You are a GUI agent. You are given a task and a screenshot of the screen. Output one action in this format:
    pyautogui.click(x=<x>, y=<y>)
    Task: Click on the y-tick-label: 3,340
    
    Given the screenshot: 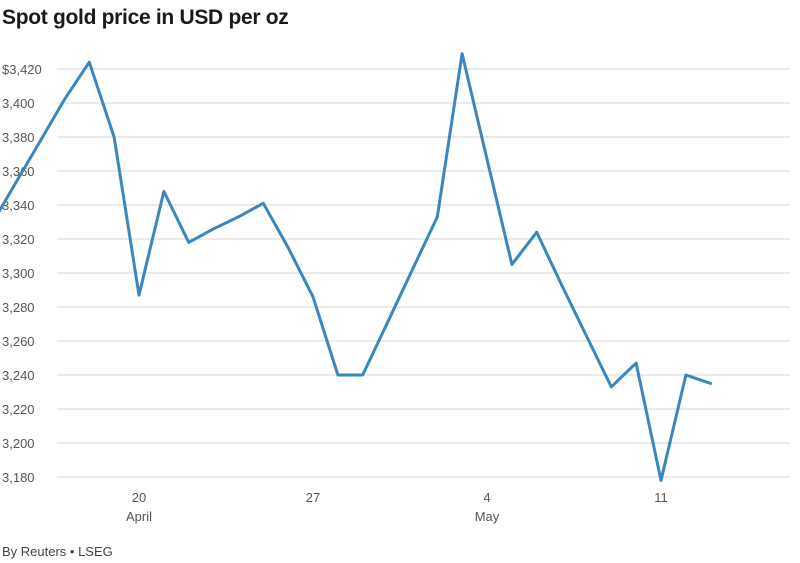 What is the action you would take?
    pyautogui.click(x=18, y=205)
    